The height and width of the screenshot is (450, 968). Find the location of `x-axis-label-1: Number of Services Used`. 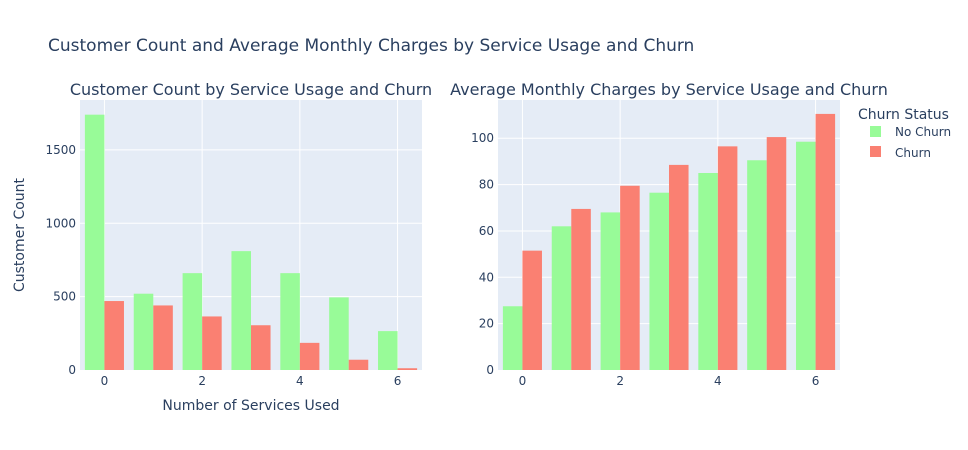

x-axis-label-1: Number of Services Used is located at coordinates (250, 406).